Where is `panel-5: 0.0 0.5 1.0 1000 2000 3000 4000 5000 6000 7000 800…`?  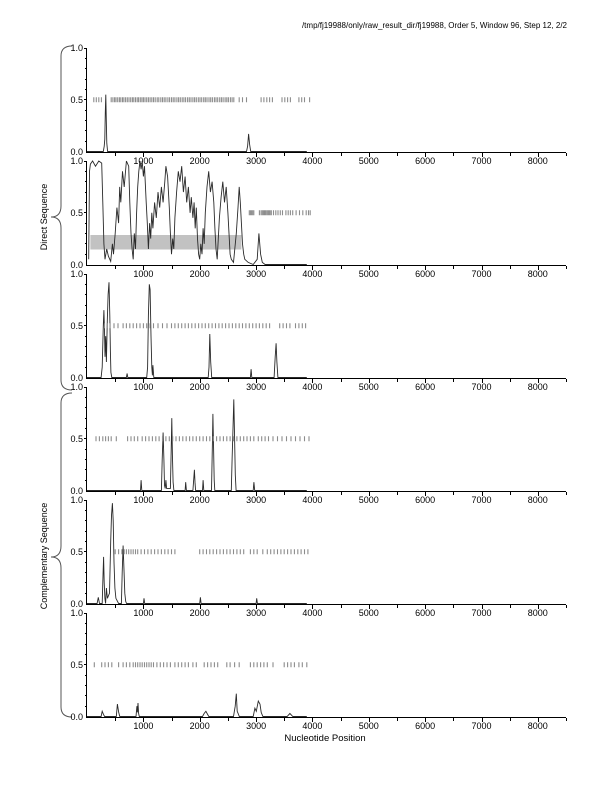
panel-5: 0.0 0.5 1.0 1000 2000 3000 4000 5000 6000 7000 800… is located at coordinates (318, 556).